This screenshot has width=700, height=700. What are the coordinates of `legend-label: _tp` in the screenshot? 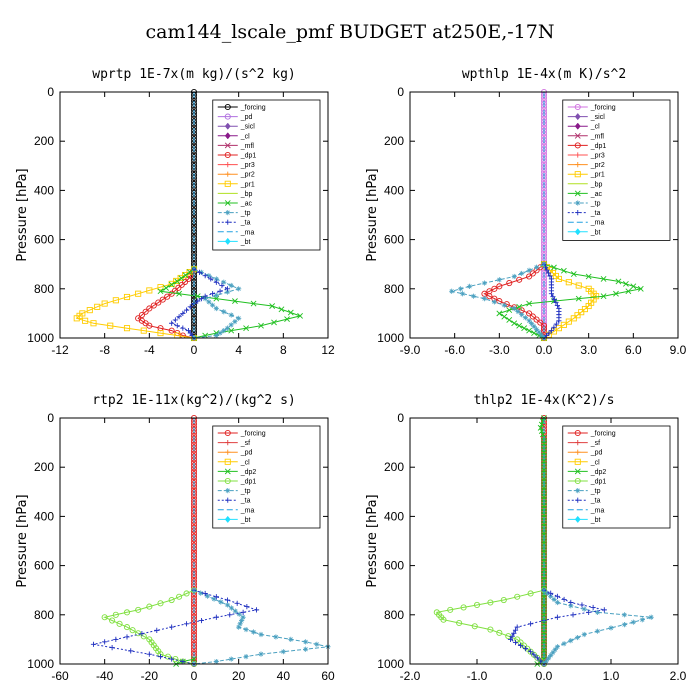 It's located at (595, 491).